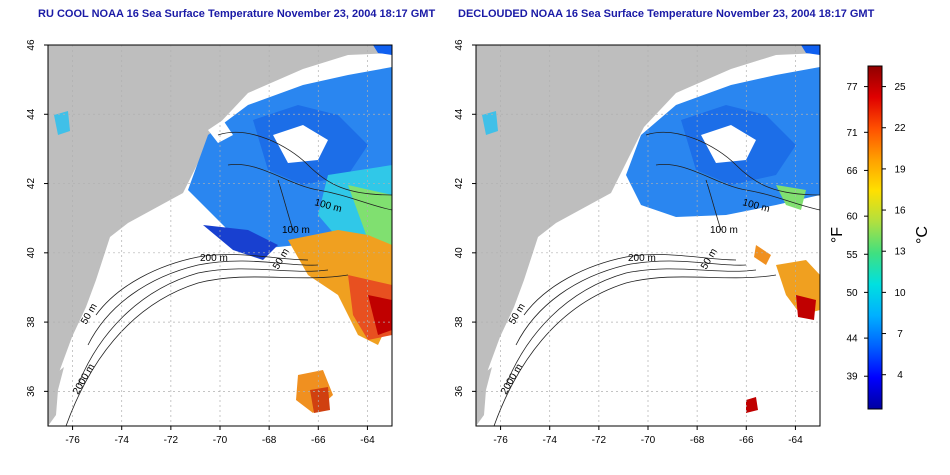 The width and height of the screenshot is (950, 475). I want to click on fahrenheit-tick-label: 71, so click(852, 133).